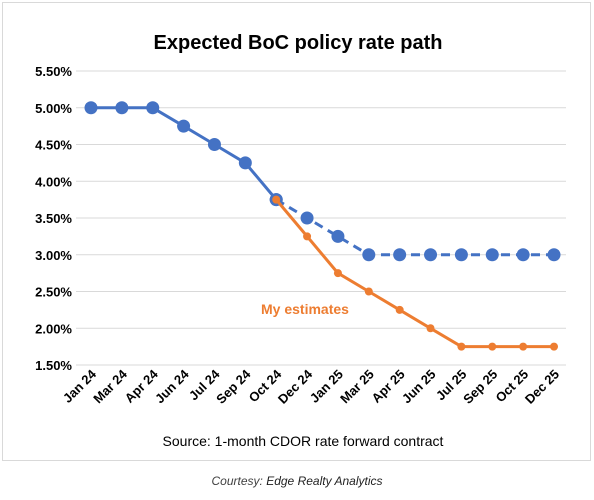 This screenshot has height=500, width=594. What do you see at coordinates (53, 328) in the screenshot?
I see `y-tick-label: 2.00%` at bounding box center [53, 328].